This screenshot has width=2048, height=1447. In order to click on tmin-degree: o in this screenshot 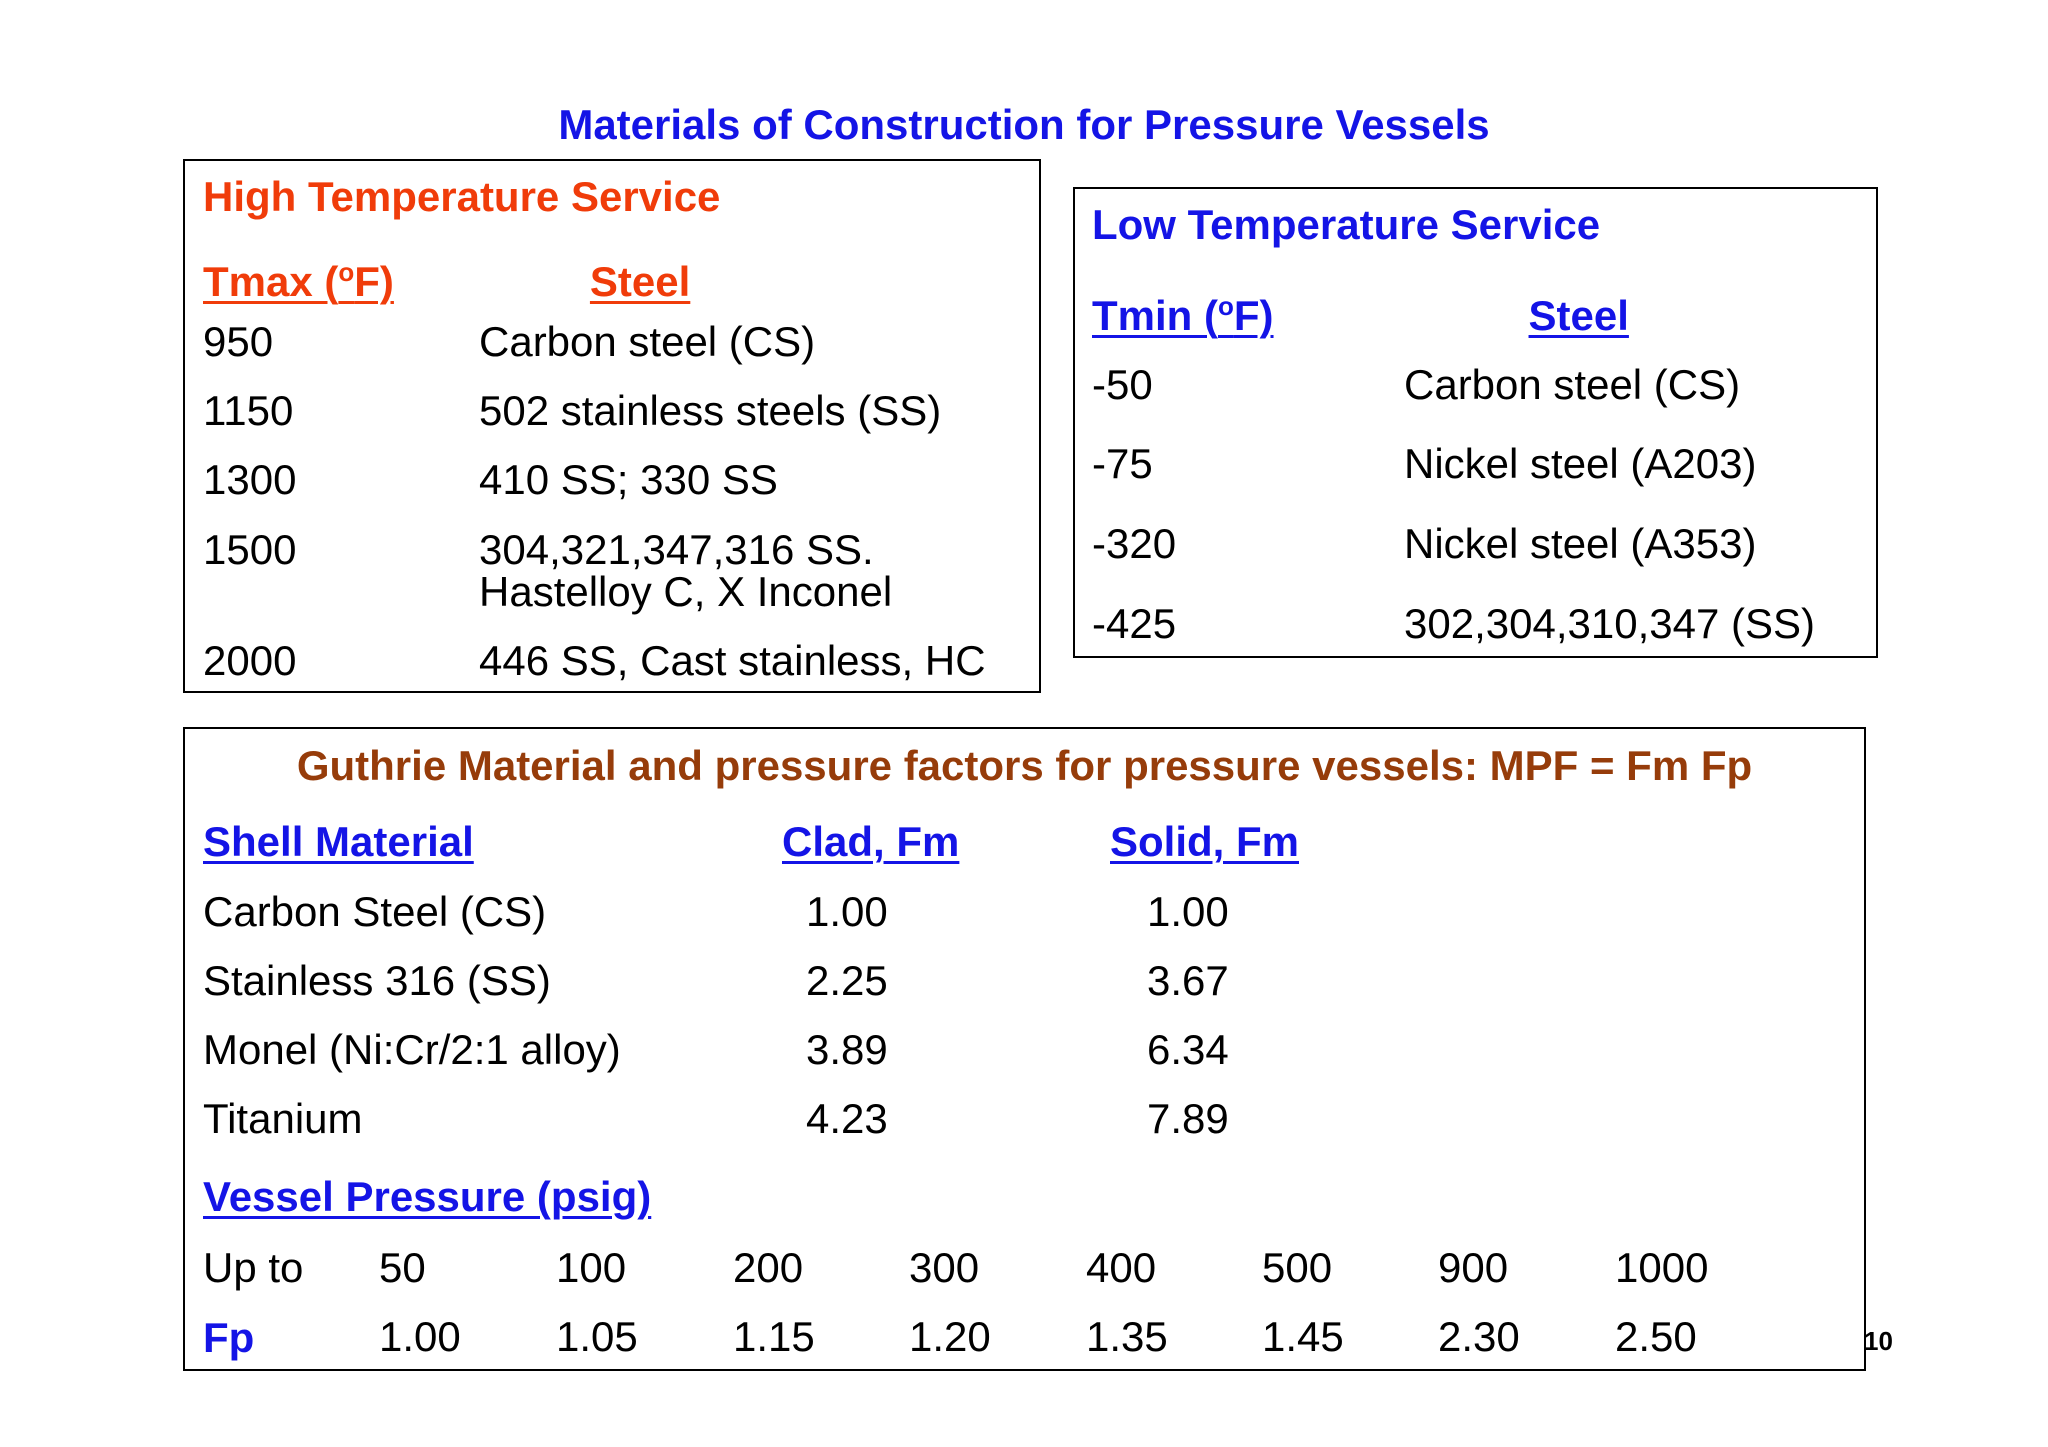, I will do `click(1225, 306)`.